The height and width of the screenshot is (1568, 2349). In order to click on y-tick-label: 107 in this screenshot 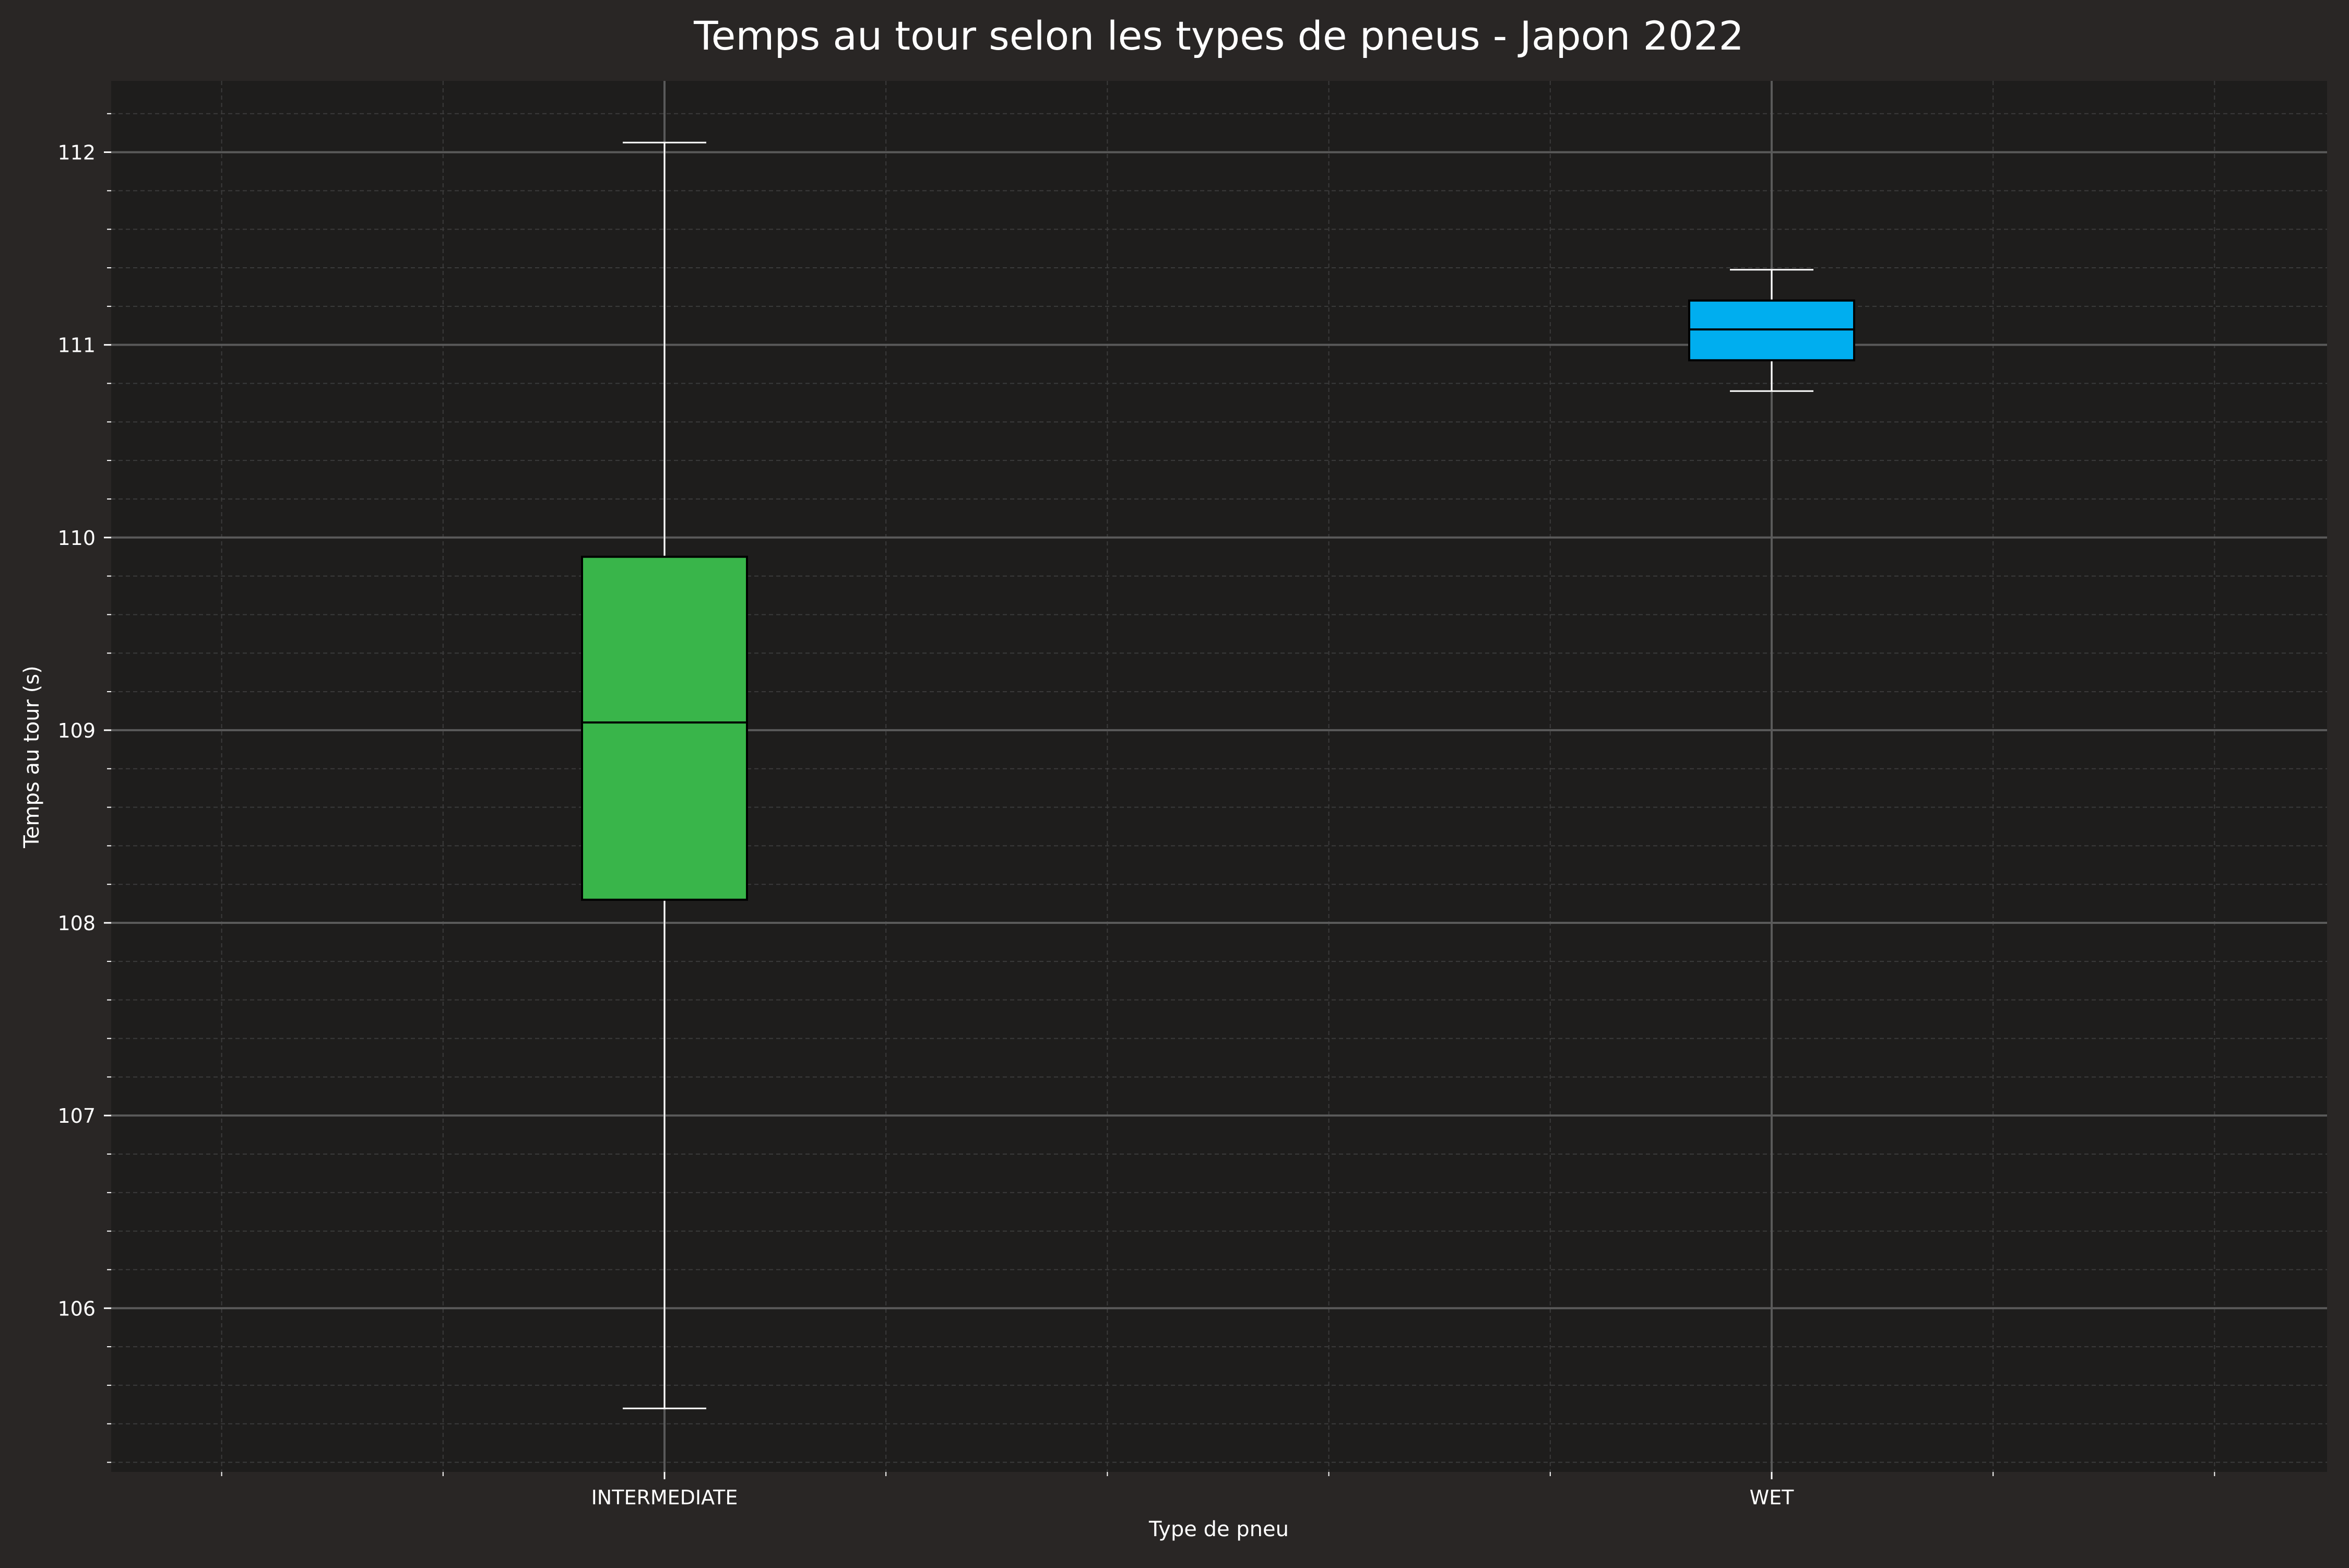, I will do `click(76, 1115)`.